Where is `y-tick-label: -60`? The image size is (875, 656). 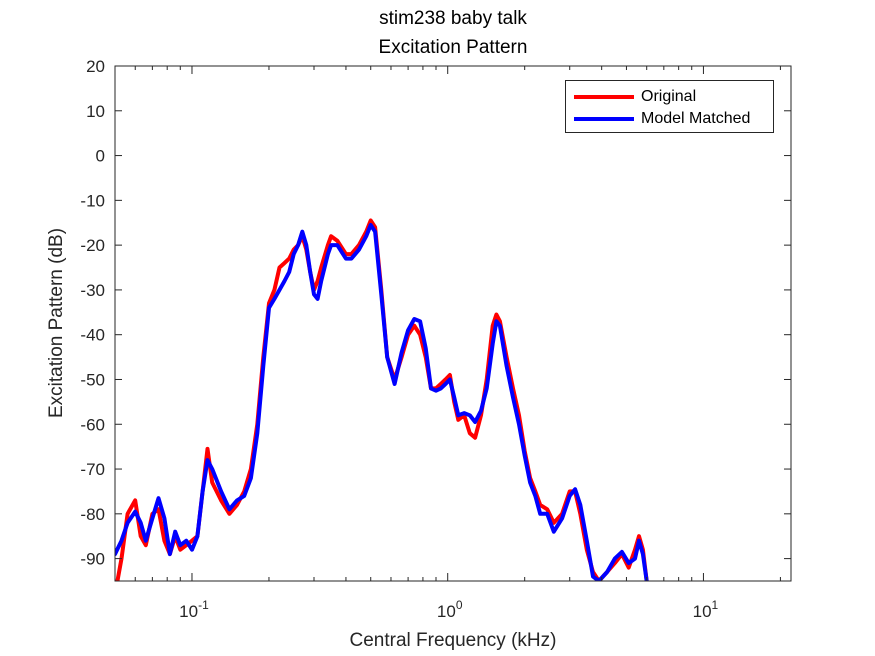
y-tick-label: -60 is located at coordinates (92, 424).